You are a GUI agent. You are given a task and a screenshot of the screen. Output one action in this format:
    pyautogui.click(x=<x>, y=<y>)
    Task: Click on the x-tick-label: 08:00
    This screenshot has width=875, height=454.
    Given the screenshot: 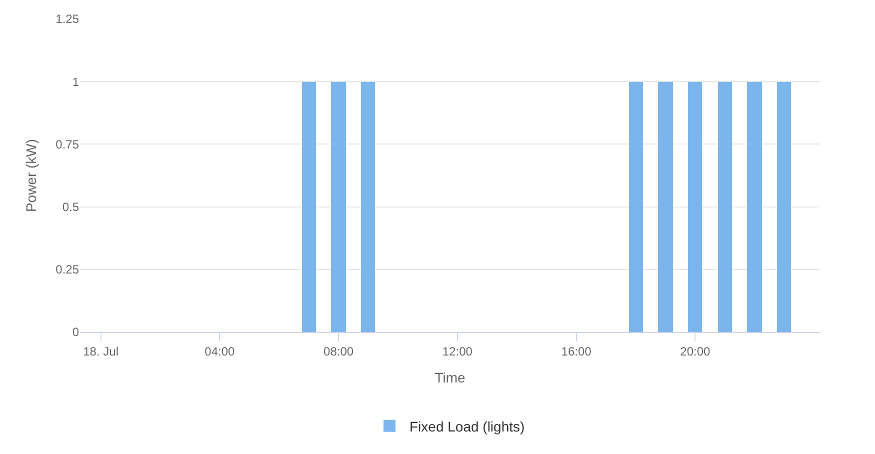 What is the action you would take?
    pyautogui.click(x=339, y=351)
    